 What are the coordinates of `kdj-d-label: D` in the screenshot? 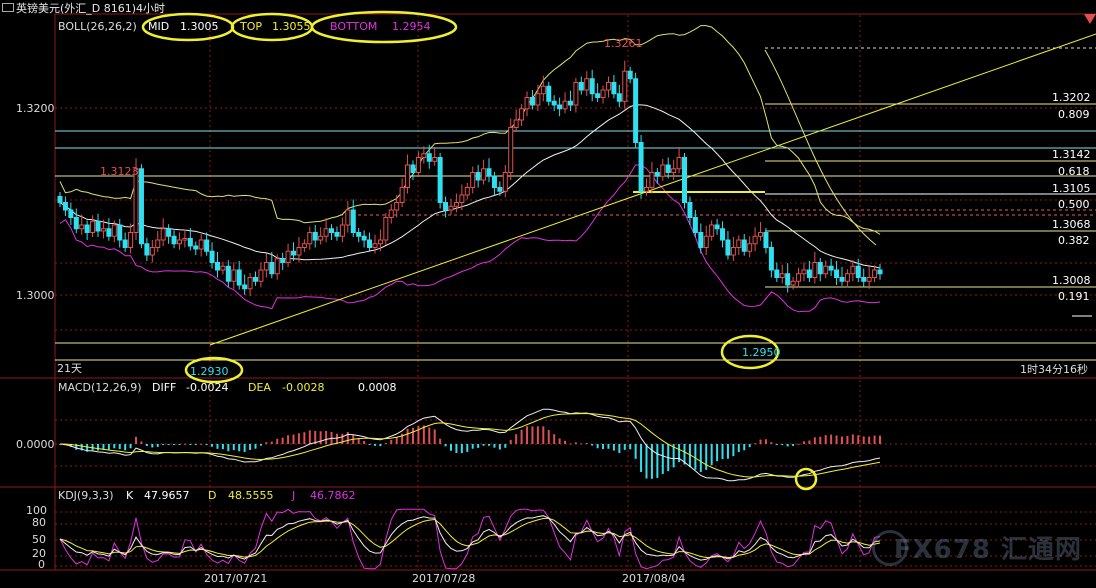 It's located at (212, 495).